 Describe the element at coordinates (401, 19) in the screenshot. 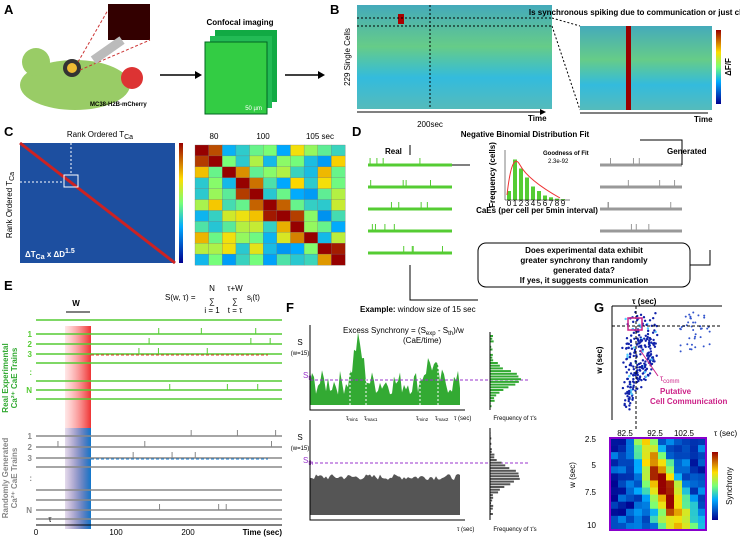

I see `sync-spike` at that location.